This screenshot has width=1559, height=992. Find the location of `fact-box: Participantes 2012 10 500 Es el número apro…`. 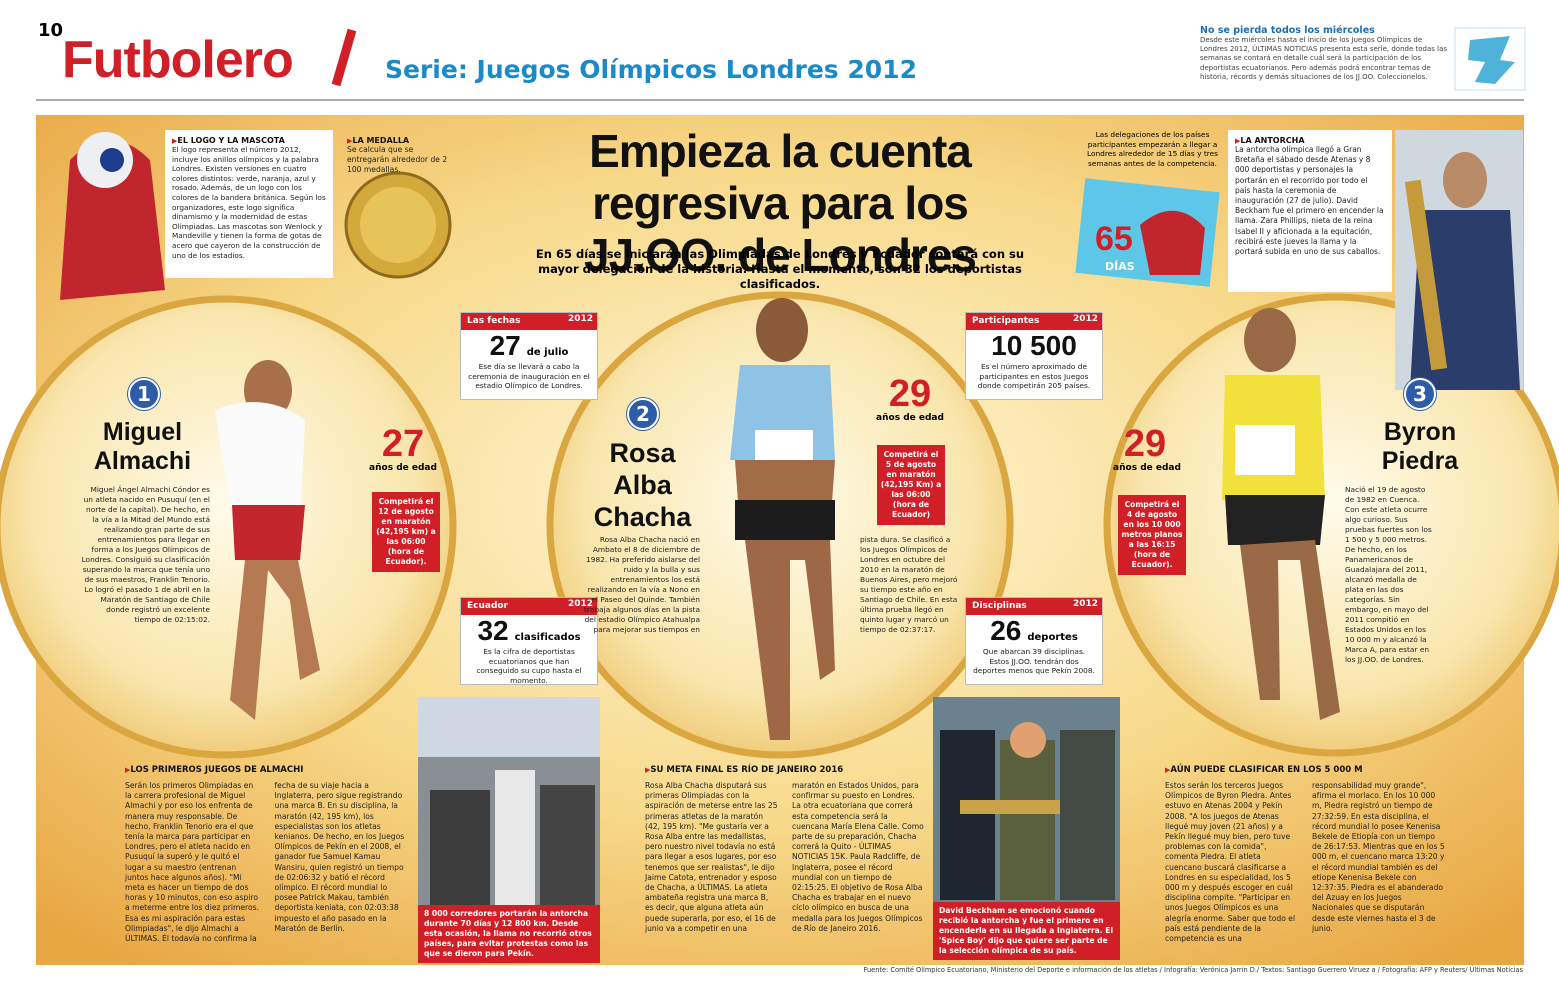

fact-box: Participantes 2012 10 500 Es el número apro… is located at coordinates (1034, 356).